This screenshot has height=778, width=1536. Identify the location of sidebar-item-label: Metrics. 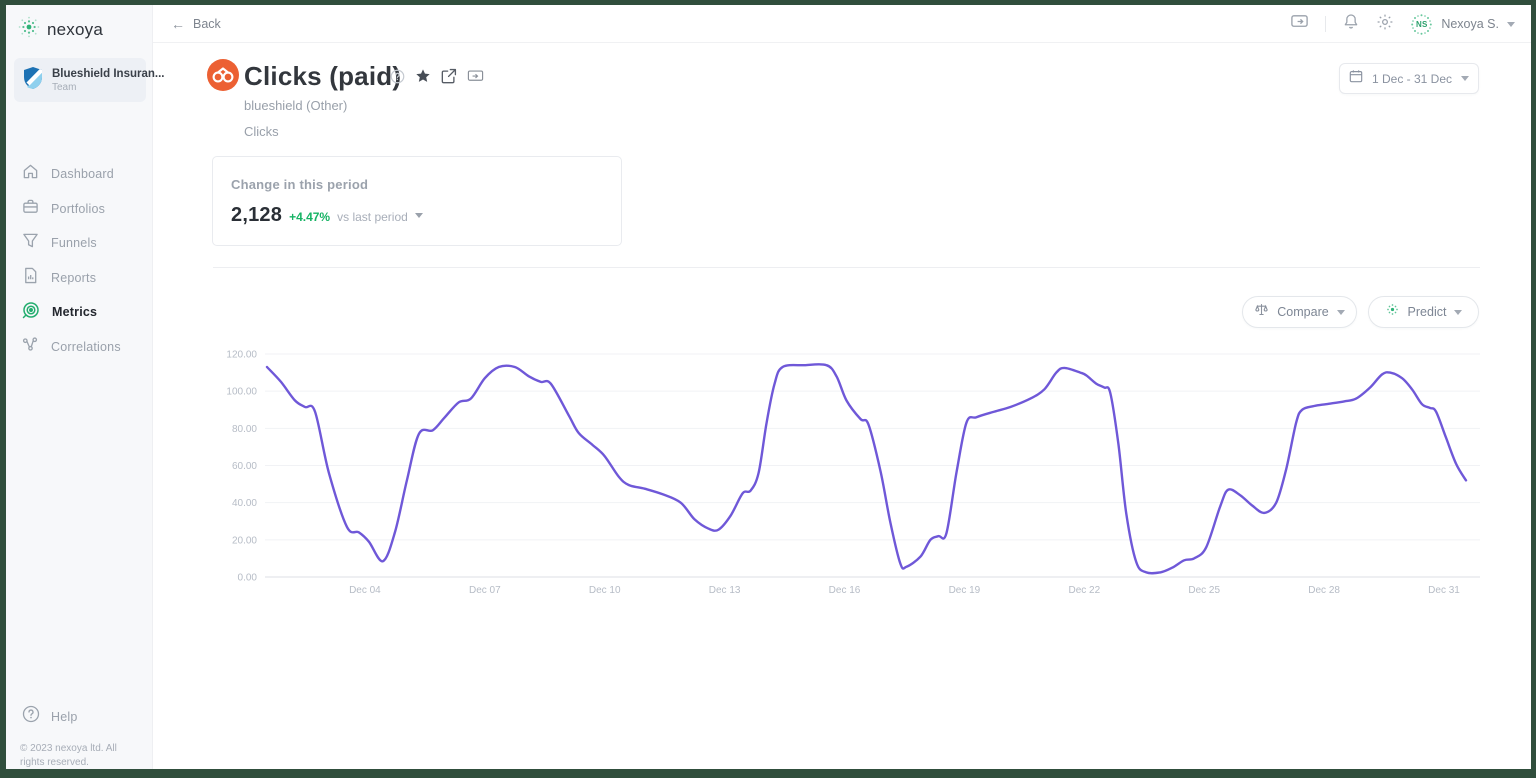
(75, 312).